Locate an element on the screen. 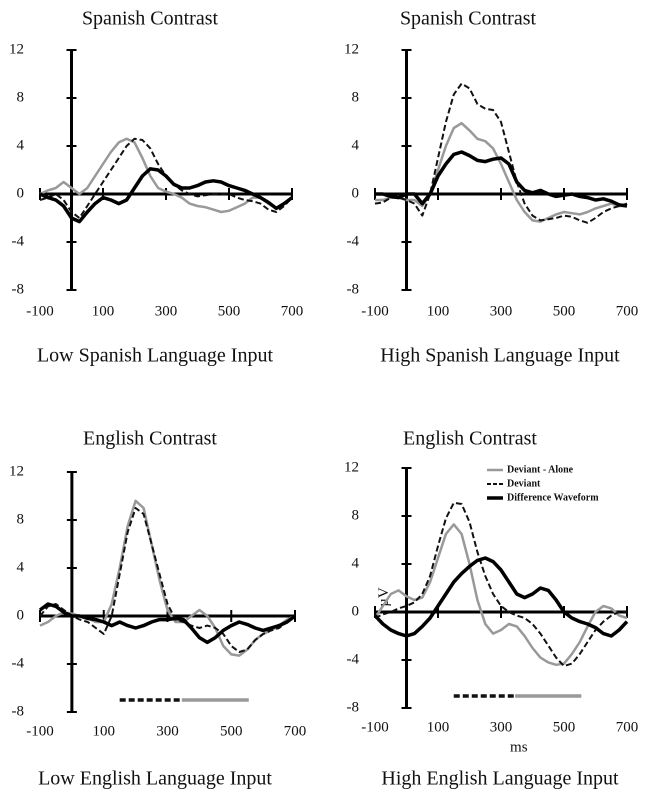 This screenshot has height=793, width=648. legend-label: Difference Waveform is located at coordinates (553, 497).